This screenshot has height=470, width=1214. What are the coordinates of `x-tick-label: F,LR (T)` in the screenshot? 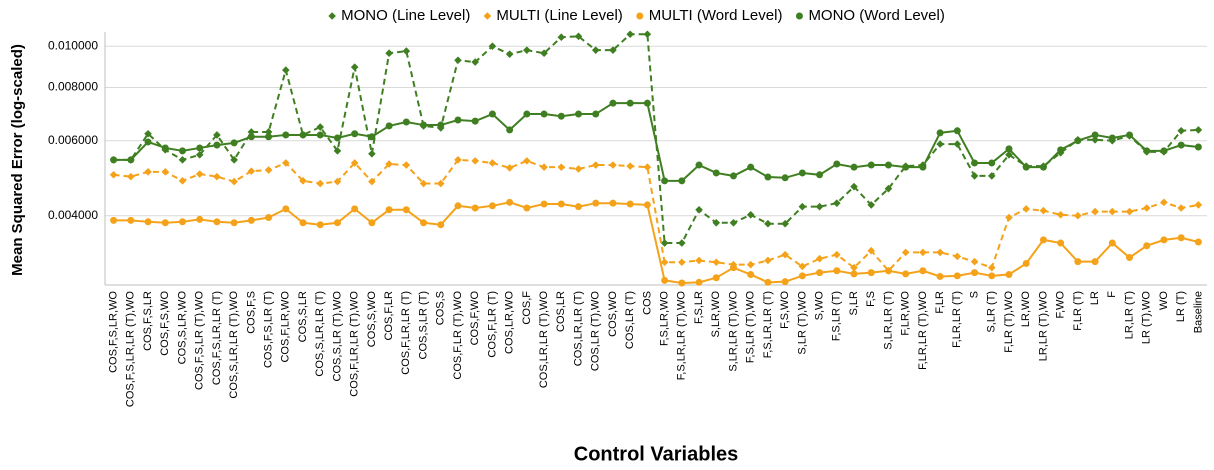 It's located at (1078, 311).